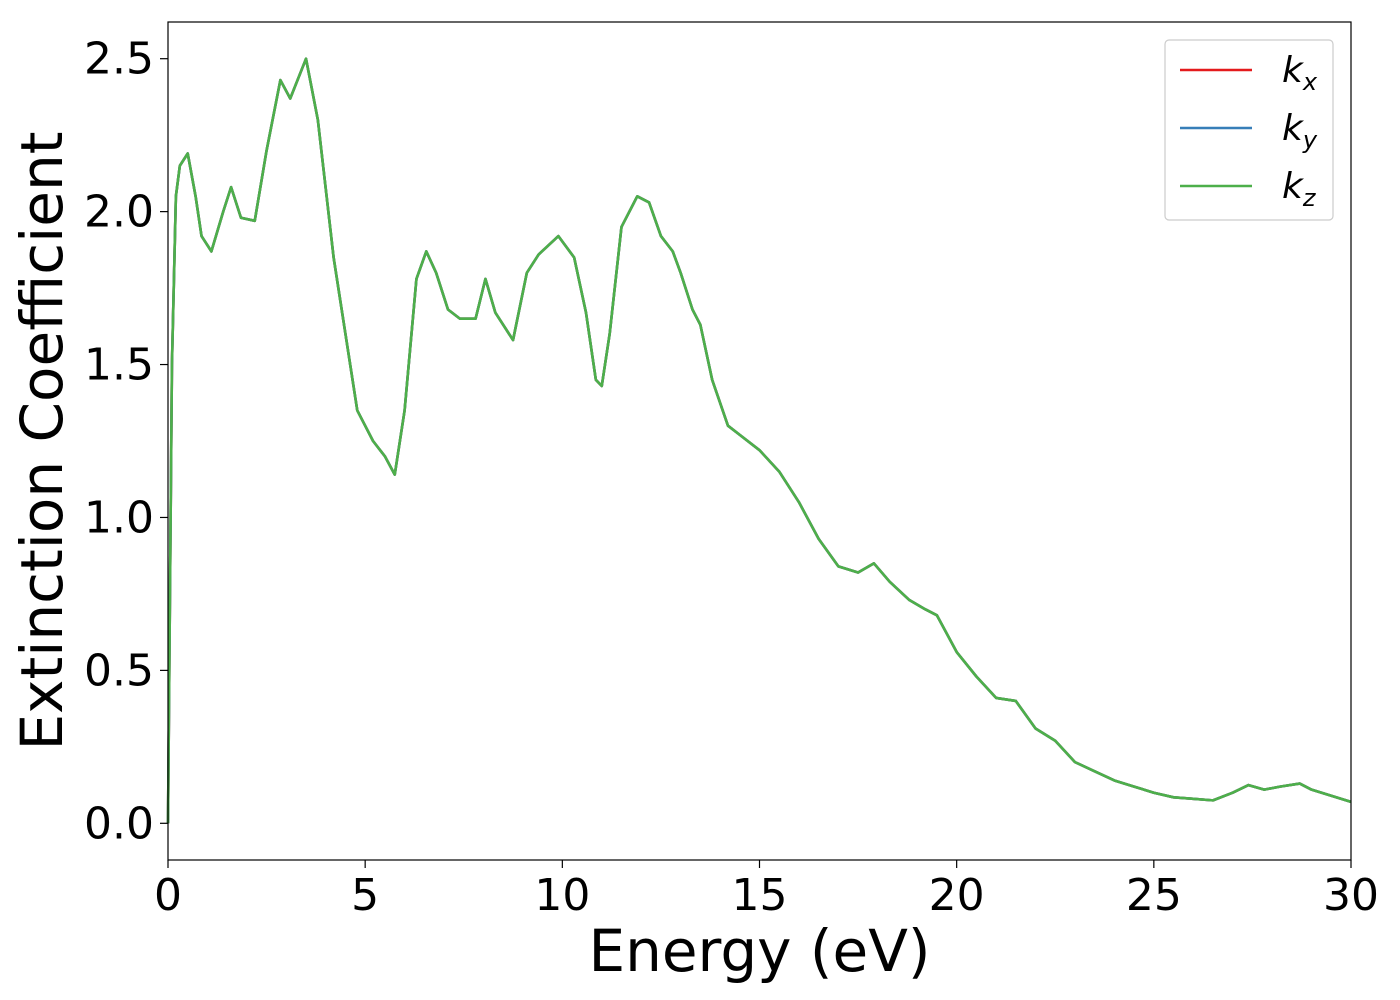 Image resolution: width=1400 pixels, height=1000 pixels. I want to click on y-axis-title: Extinction Coefficient, so click(42, 441).